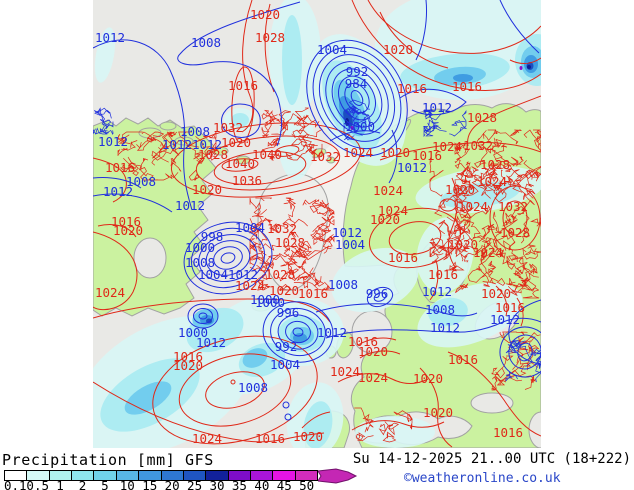 The width and height of the screenshot is (634, 490). Describe the element at coordinates (150, 258) in the screenshot. I see `hudson-bay` at that location.